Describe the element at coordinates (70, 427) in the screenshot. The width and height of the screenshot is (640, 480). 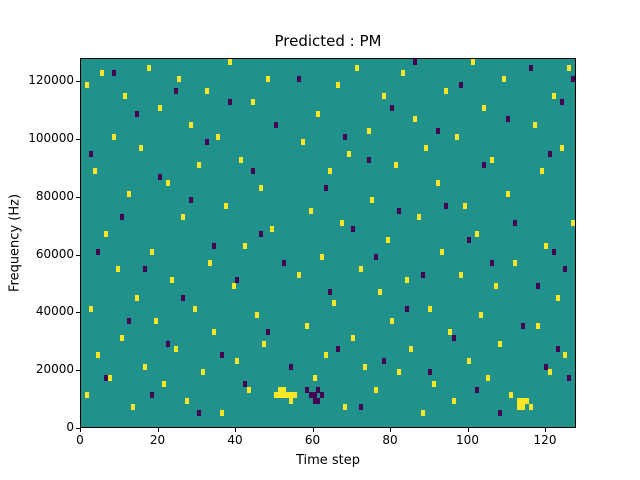
I see `y-tick-label: 0` at that location.